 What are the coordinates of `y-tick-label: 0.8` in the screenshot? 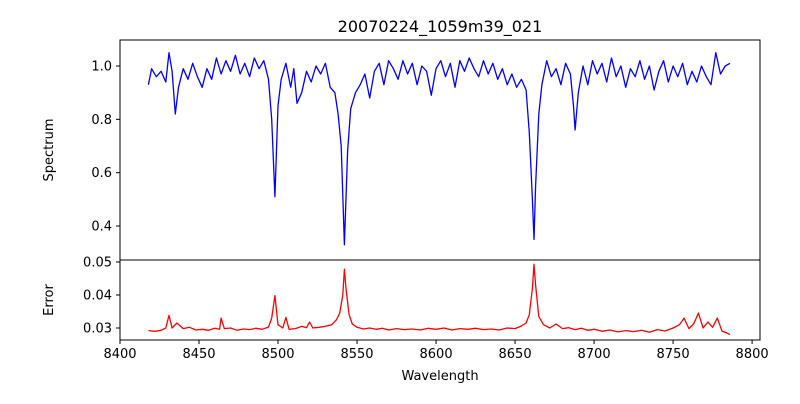 It's located at (101, 120).